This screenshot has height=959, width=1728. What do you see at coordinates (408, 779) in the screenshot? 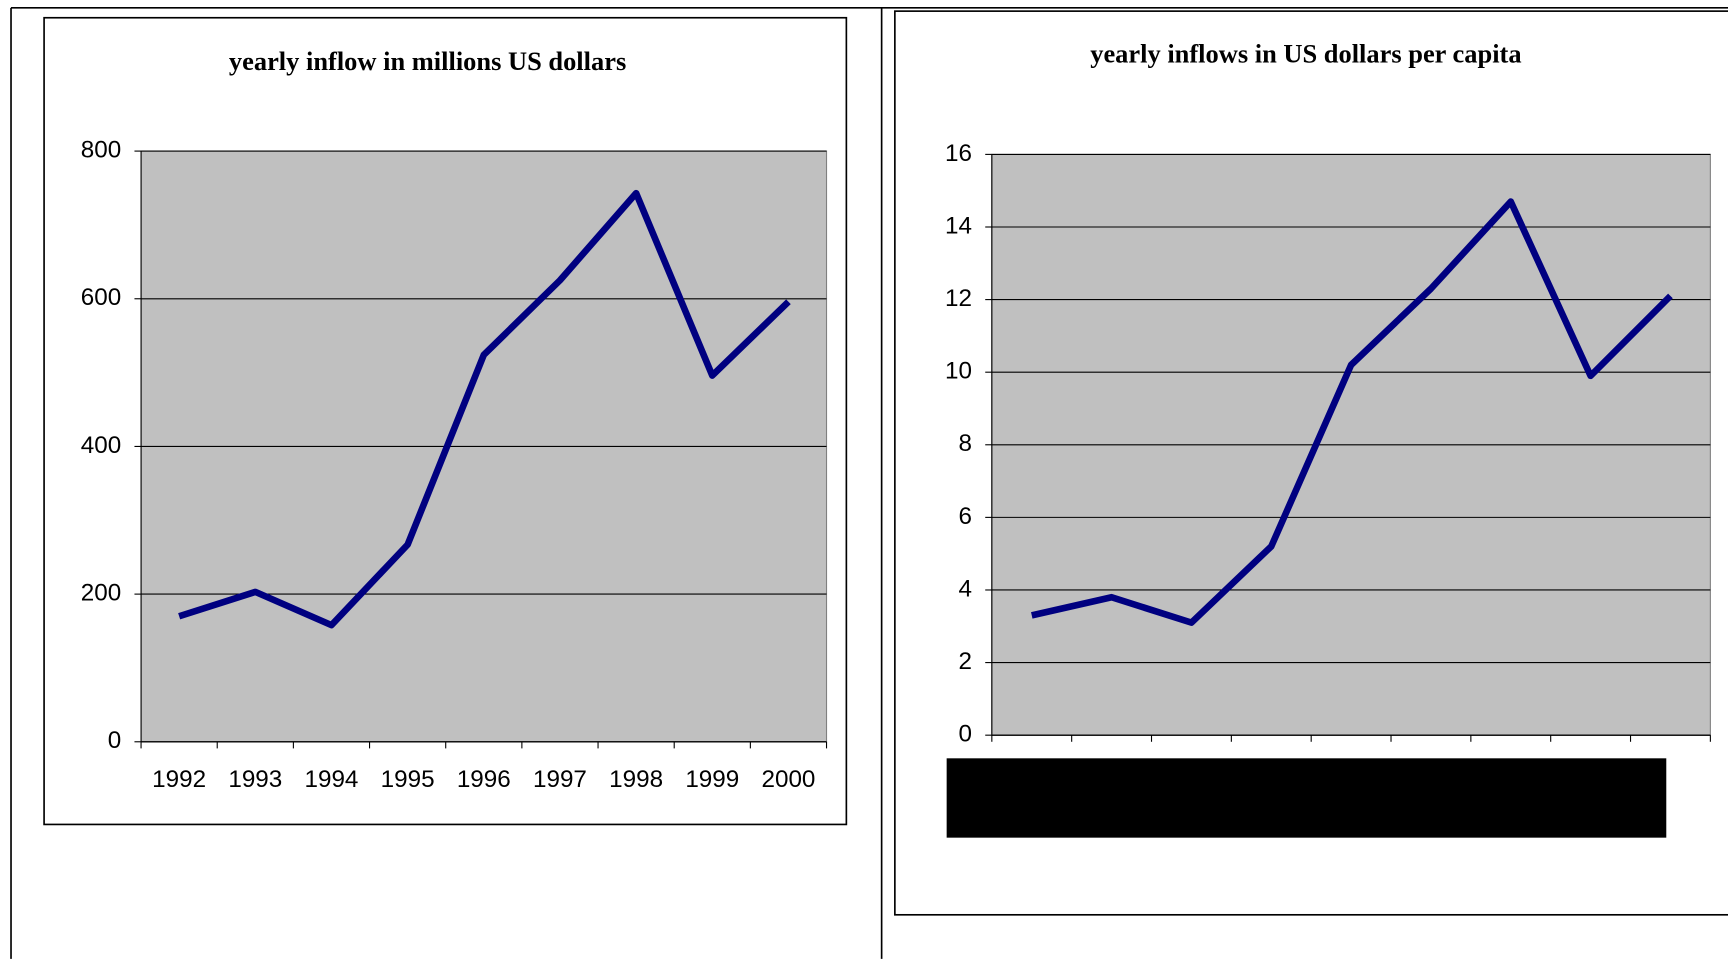
I see `x-tick-label: 1995` at bounding box center [408, 779].